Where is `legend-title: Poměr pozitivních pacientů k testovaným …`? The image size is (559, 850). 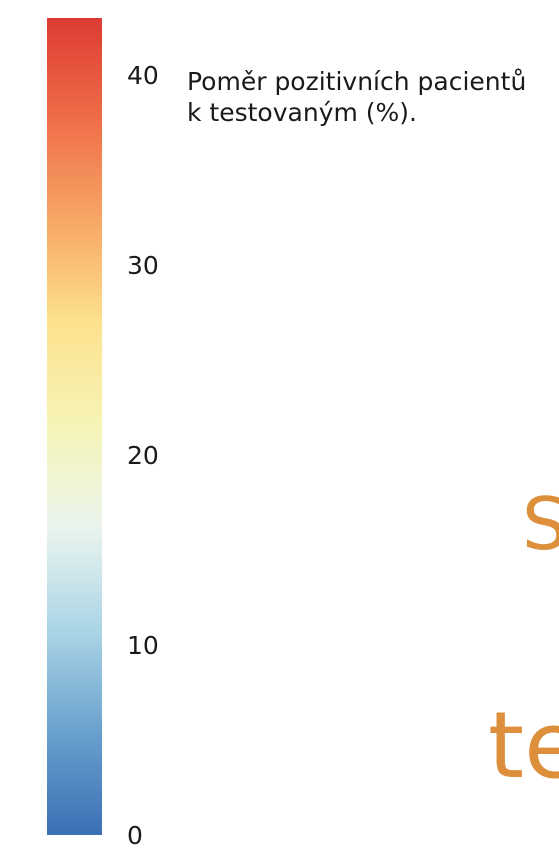
legend-title: Poměr pozitivních pacientů k testovaným … is located at coordinates (357, 97).